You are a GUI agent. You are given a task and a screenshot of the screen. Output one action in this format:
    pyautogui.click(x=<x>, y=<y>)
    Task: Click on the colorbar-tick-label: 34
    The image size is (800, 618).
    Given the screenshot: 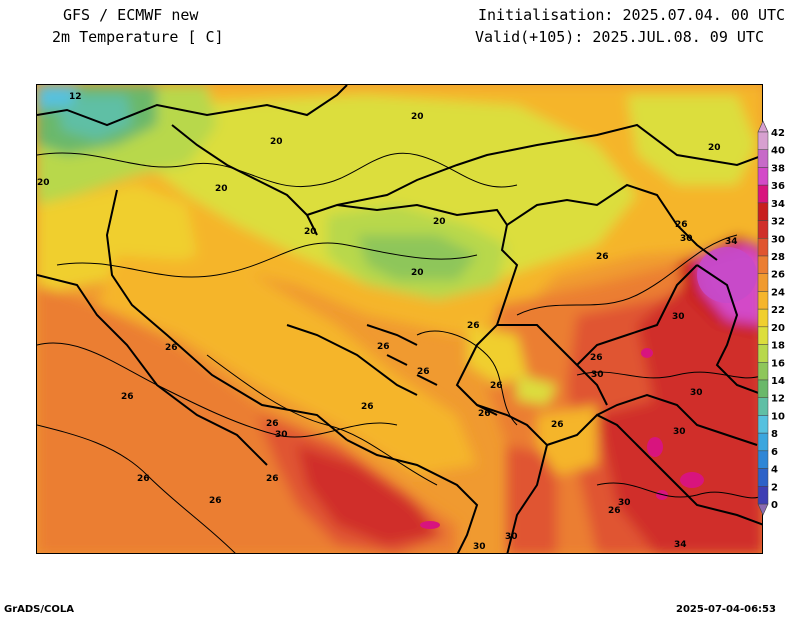 What is the action you would take?
    pyautogui.click(x=778, y=204)
    